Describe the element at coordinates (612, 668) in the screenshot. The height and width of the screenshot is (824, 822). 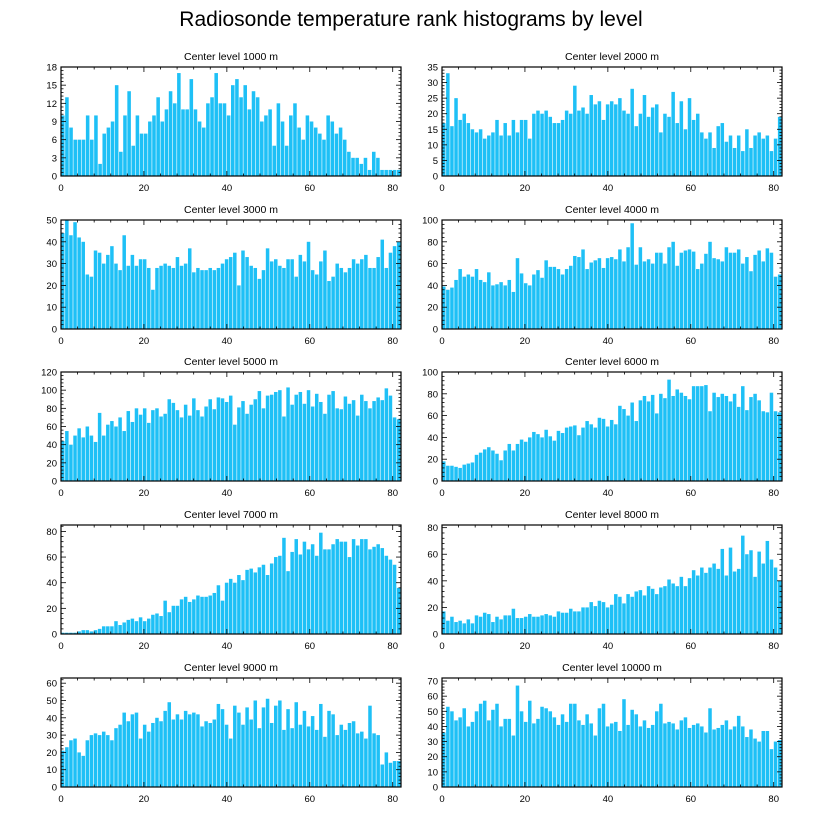
I see `panel-title: Center level 10000 m` at that location.